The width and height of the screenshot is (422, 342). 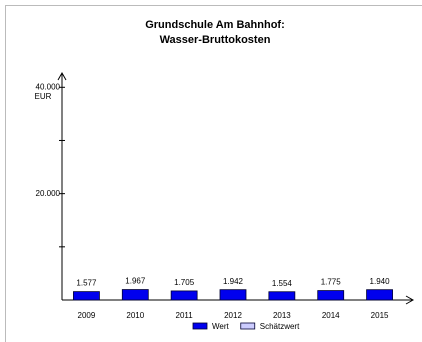 I want to click on value-label: 1.554, so click(x=282, y=283).